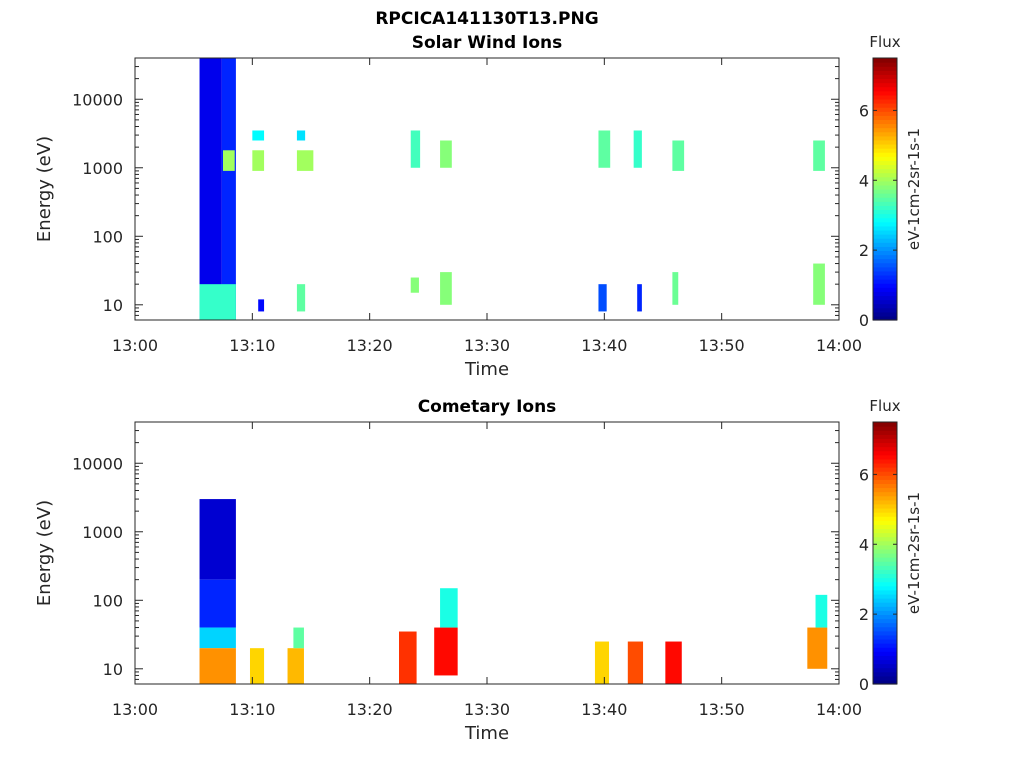 This screenshot has height=768, width=1024. I want to click on x-tick-label: 13:00, so click(135, 345).